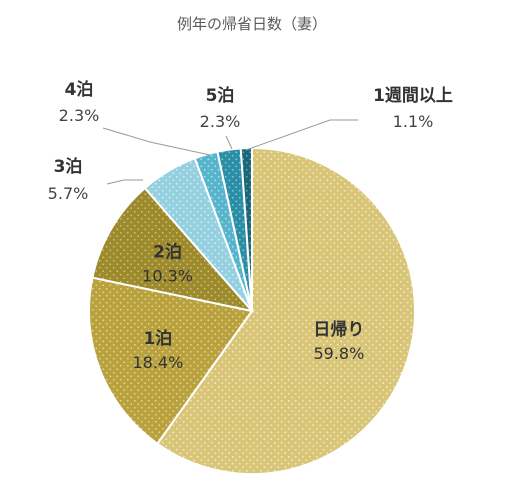  Describe the element at coordinates (79, 90) in the screenshot. I see `slice-label-name: 4泊` at that location.